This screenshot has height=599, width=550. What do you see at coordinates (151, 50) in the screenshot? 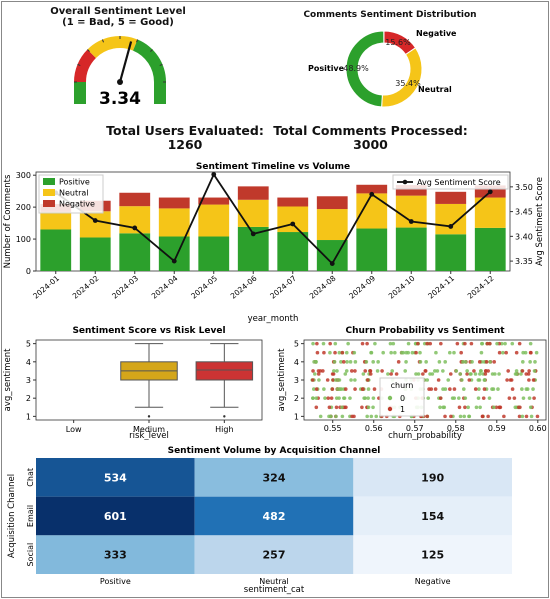
I see `gauge-tick` at bounding box center [151, 50].